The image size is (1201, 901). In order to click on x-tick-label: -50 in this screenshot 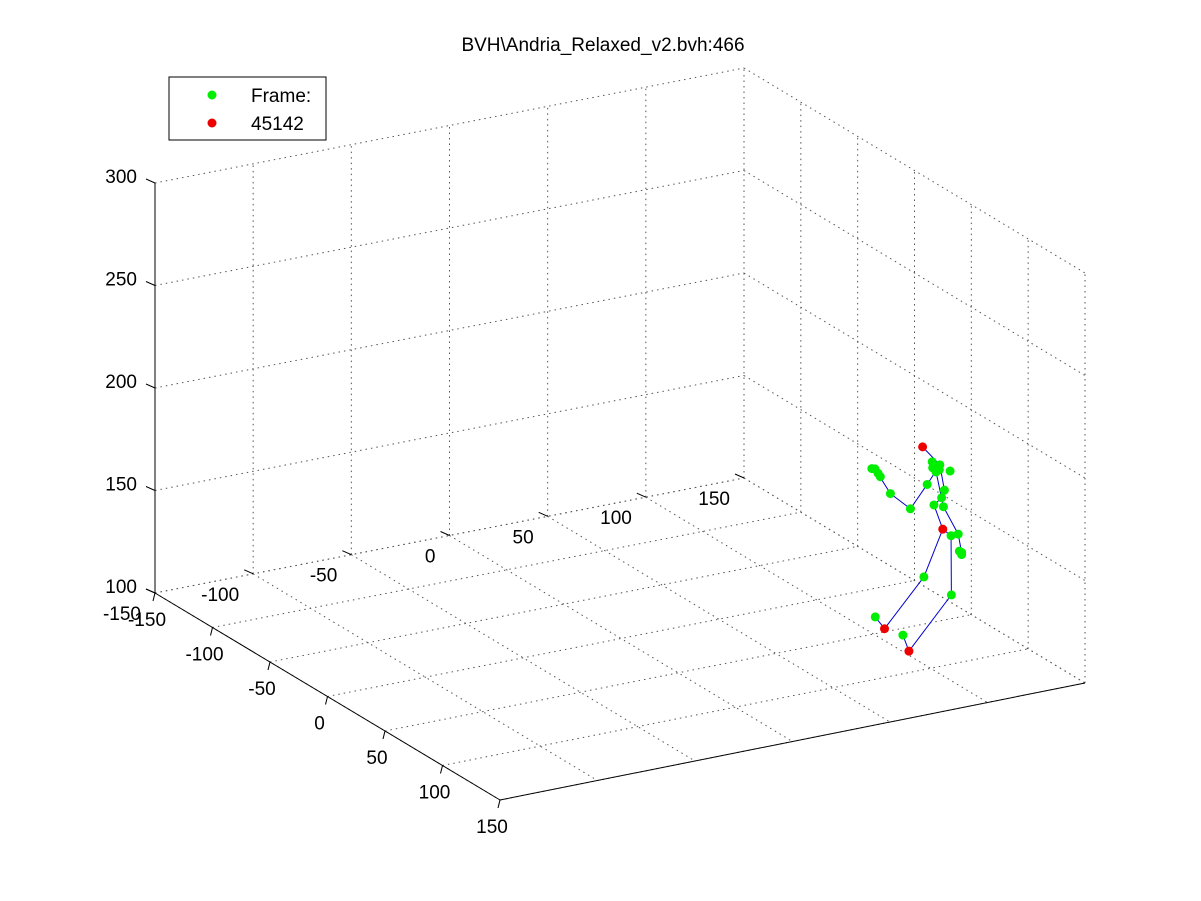, I will do `click(261, 689)`.